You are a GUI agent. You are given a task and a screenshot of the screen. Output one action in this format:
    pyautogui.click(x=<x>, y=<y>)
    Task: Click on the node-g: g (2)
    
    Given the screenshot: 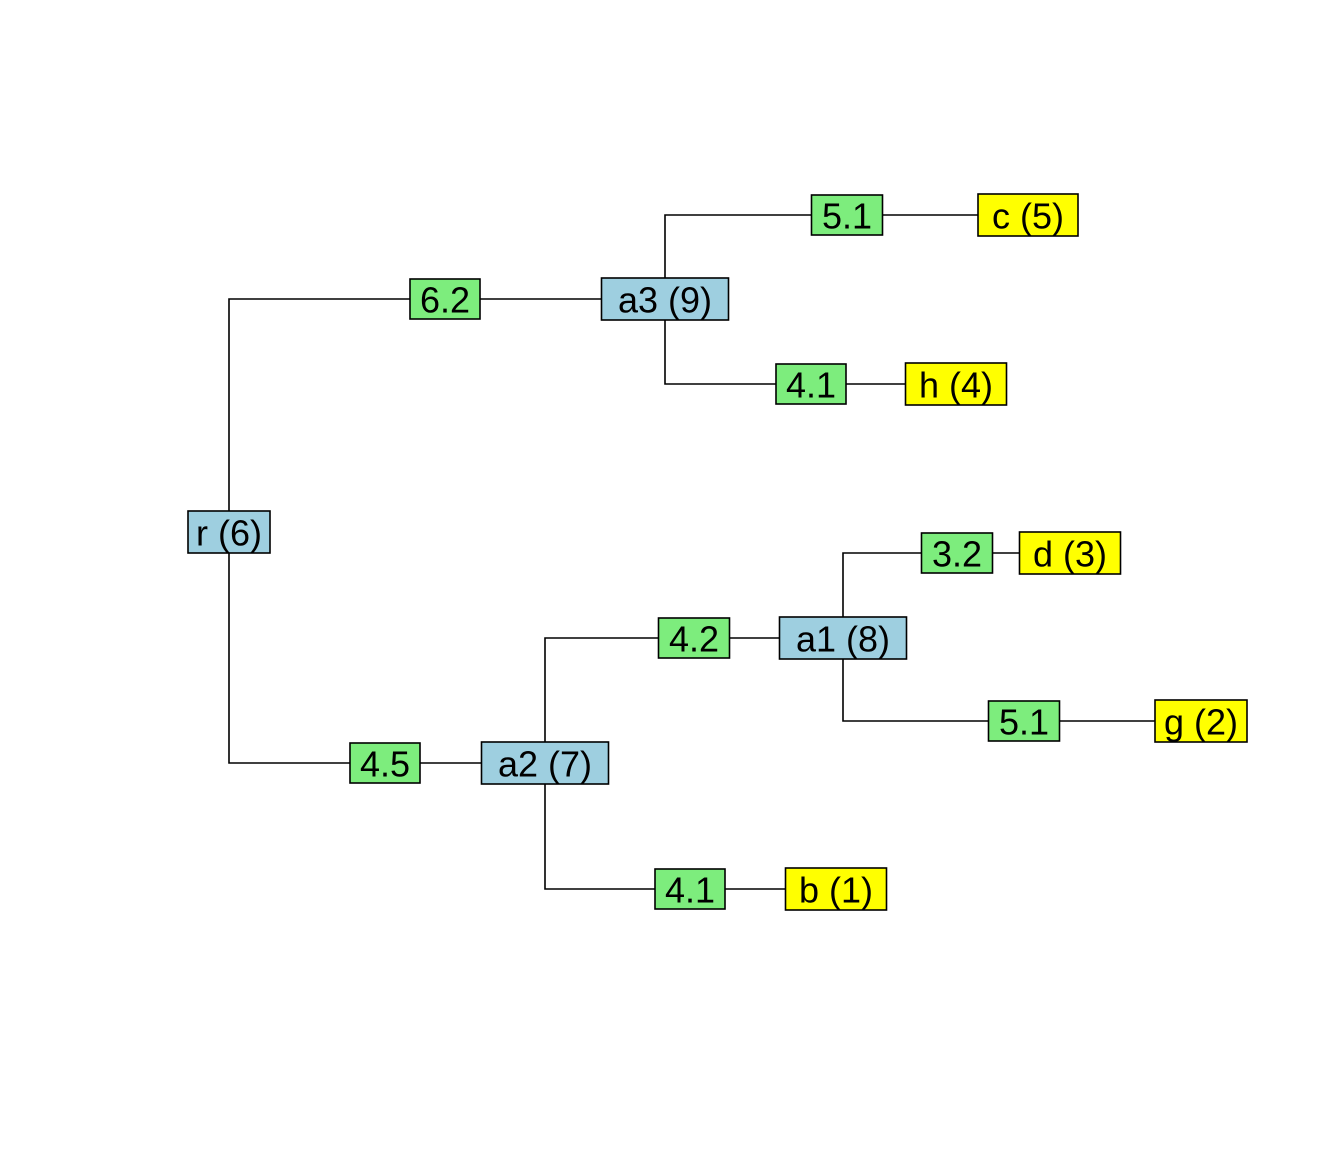 What is the action you would take?
    pyautogui.click(x=1201, y=721)
    